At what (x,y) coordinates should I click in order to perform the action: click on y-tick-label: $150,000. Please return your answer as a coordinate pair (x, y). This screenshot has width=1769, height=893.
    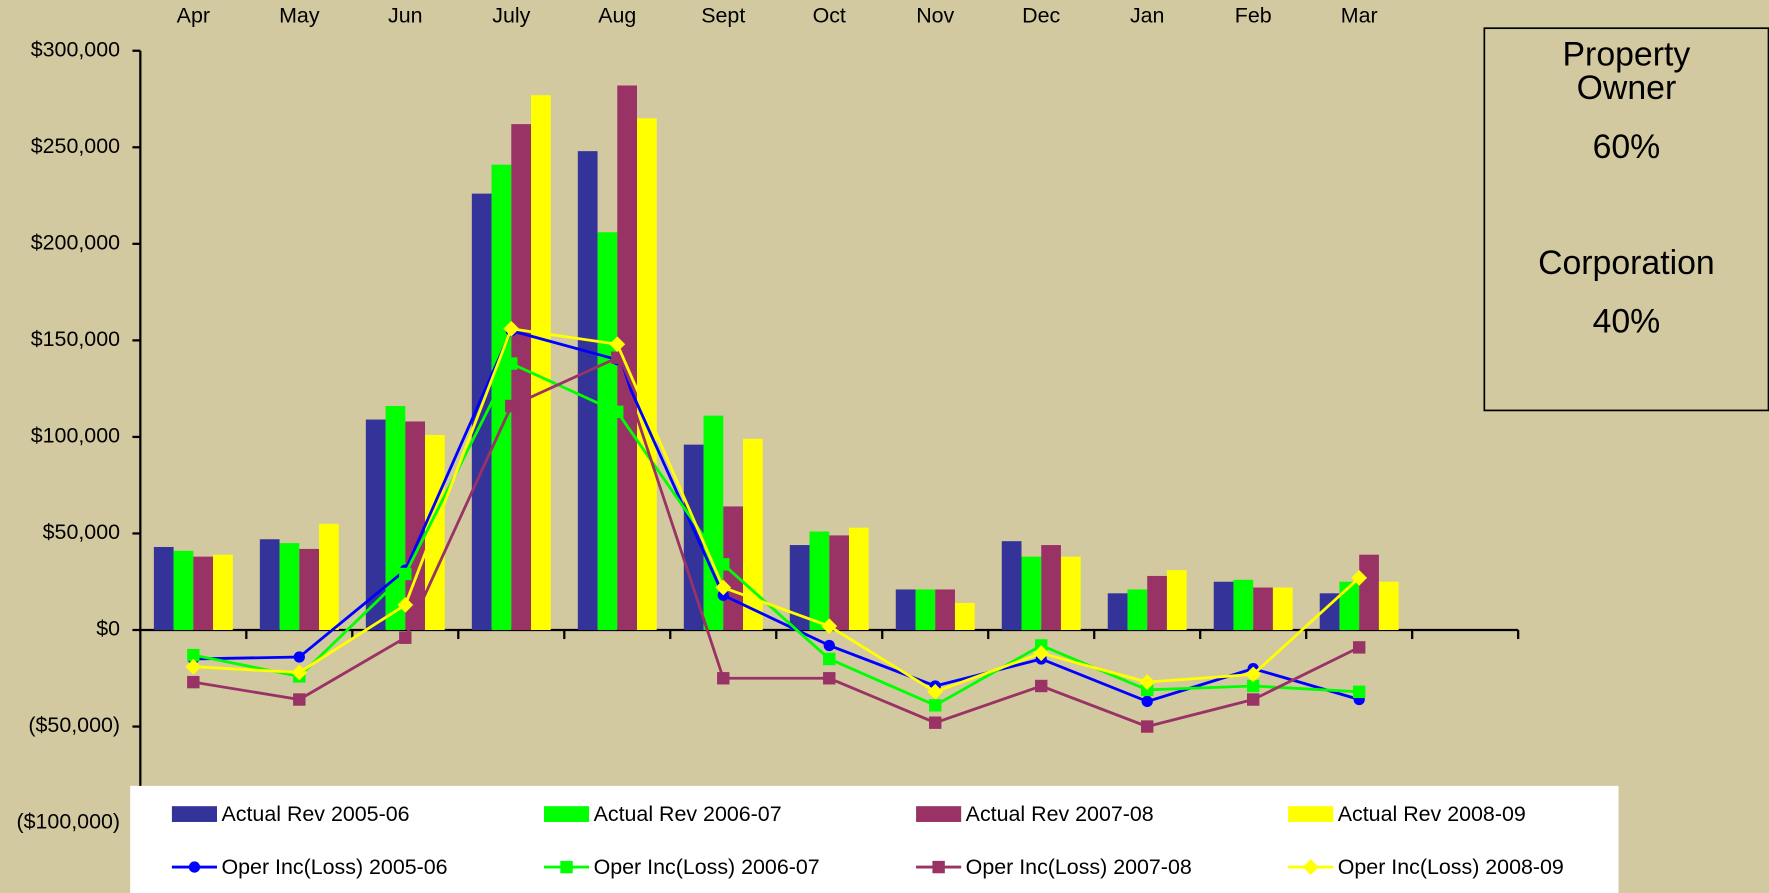
    Looking at the image, I should click on (75, 339).